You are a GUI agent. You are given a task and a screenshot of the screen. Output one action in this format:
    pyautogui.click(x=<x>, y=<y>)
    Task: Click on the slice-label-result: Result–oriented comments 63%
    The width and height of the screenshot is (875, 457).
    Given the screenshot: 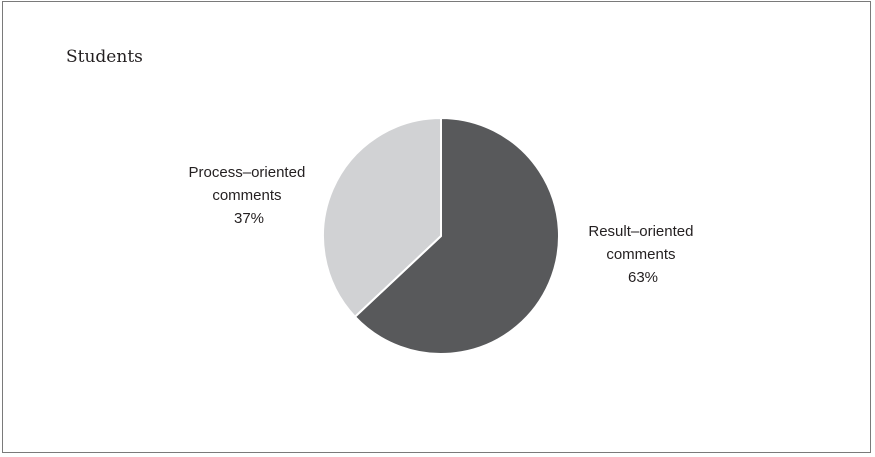 What is the action you would take?
    pyautogui.click(x=642, y=254)
    